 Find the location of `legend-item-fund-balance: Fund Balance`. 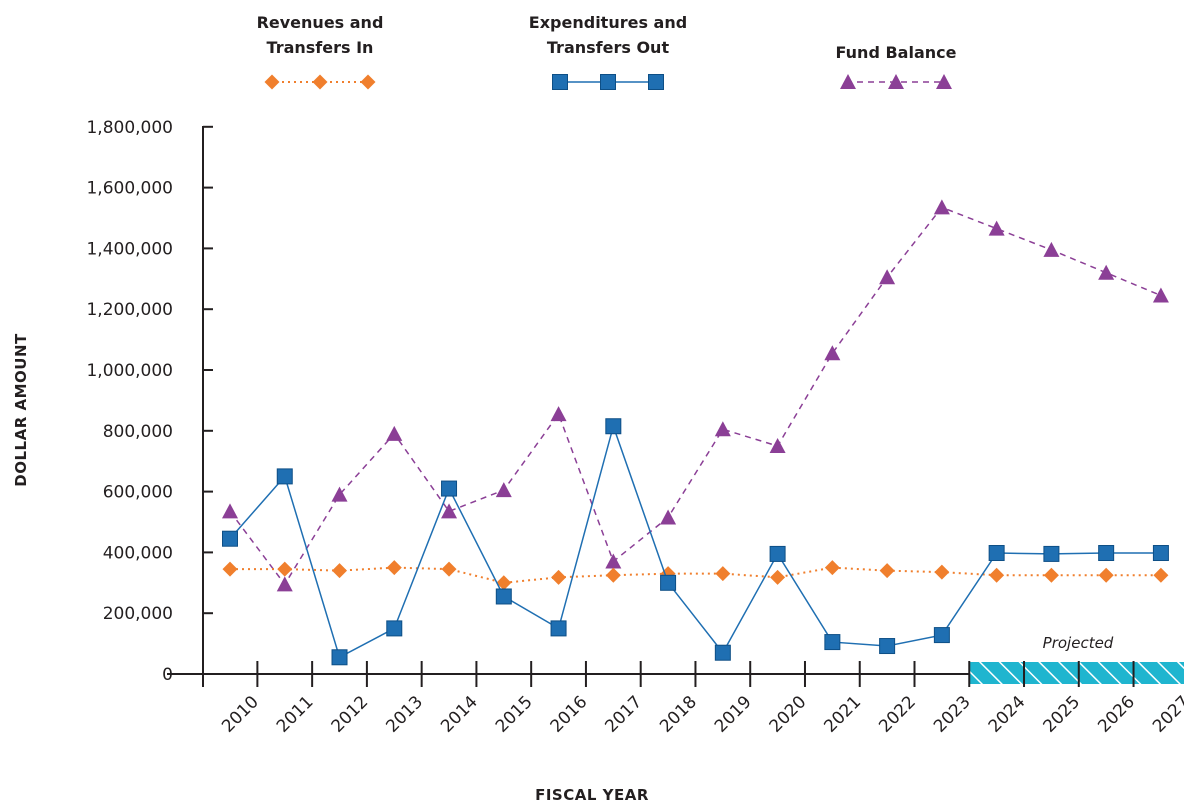

legend-item-fund-balance: Fund Balance is located at coordinates (896, 66).